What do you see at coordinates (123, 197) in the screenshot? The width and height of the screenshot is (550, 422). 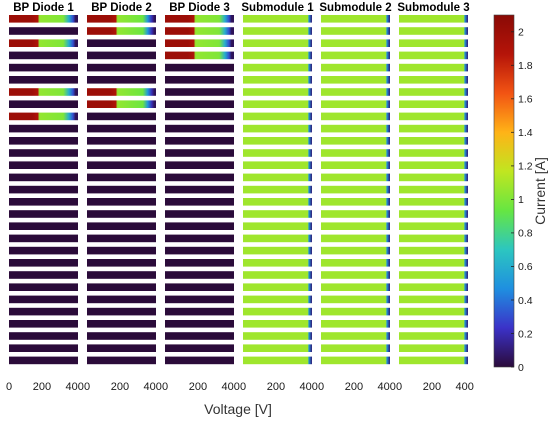 I see `panel-2: BP Diode 2 0 200 400` at bounding box center [123, 197].